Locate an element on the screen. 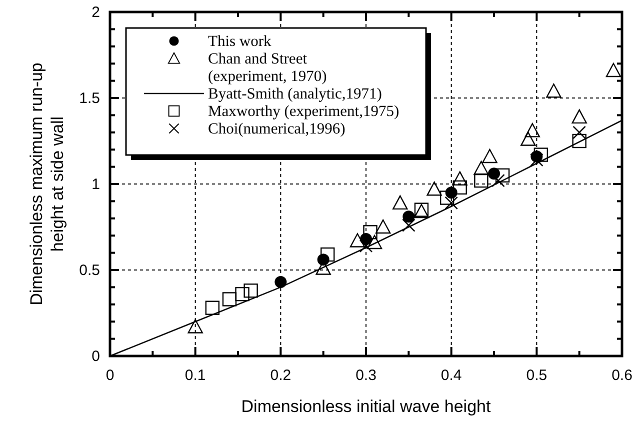  y-tick-label: 1.5 is located at coordinates (89, 98).